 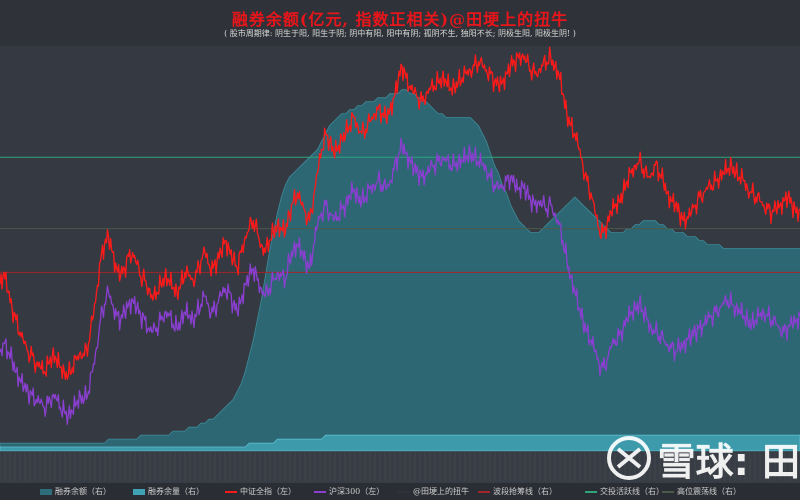 I want to click on legend-label: @田埂上的扭牛, so click(x=441, y=491).